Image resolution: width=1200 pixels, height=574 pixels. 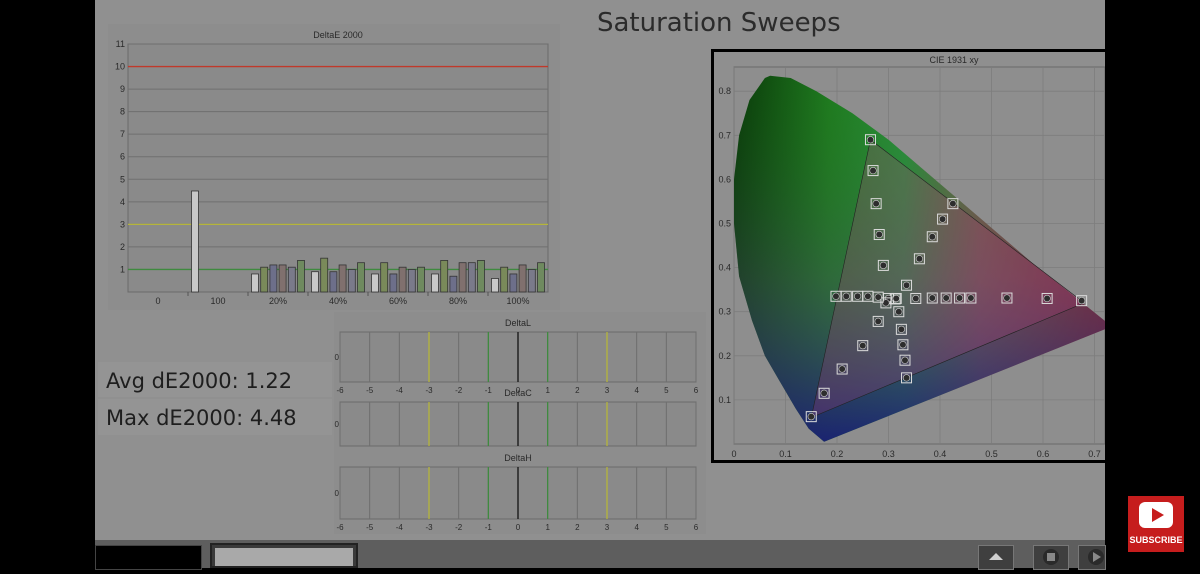 What do you see at coordinates (577, 390) in the screenshot?
I see `deltal-x-tick: 2` at bounding box center [577, 390].